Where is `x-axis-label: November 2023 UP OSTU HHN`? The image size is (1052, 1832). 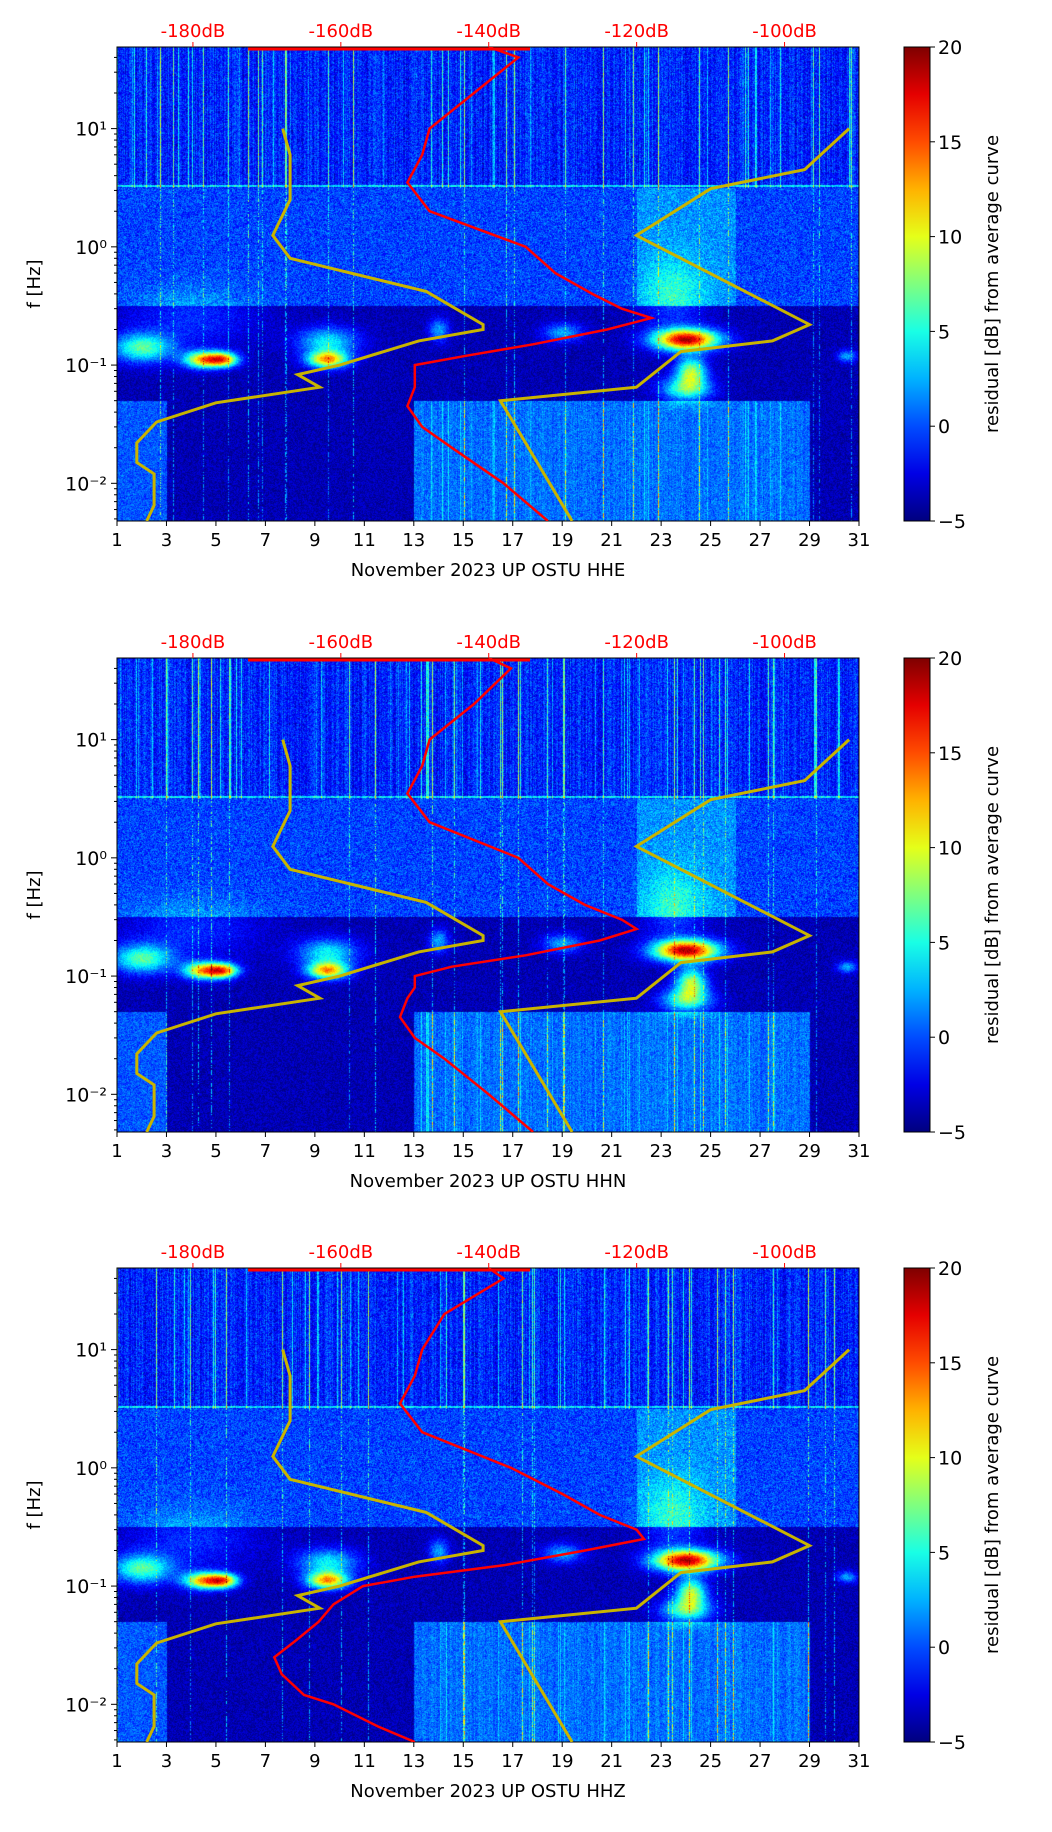 x-axis-label: November 2023 UP OSTU HHN is located at coordinates (488, 1181).